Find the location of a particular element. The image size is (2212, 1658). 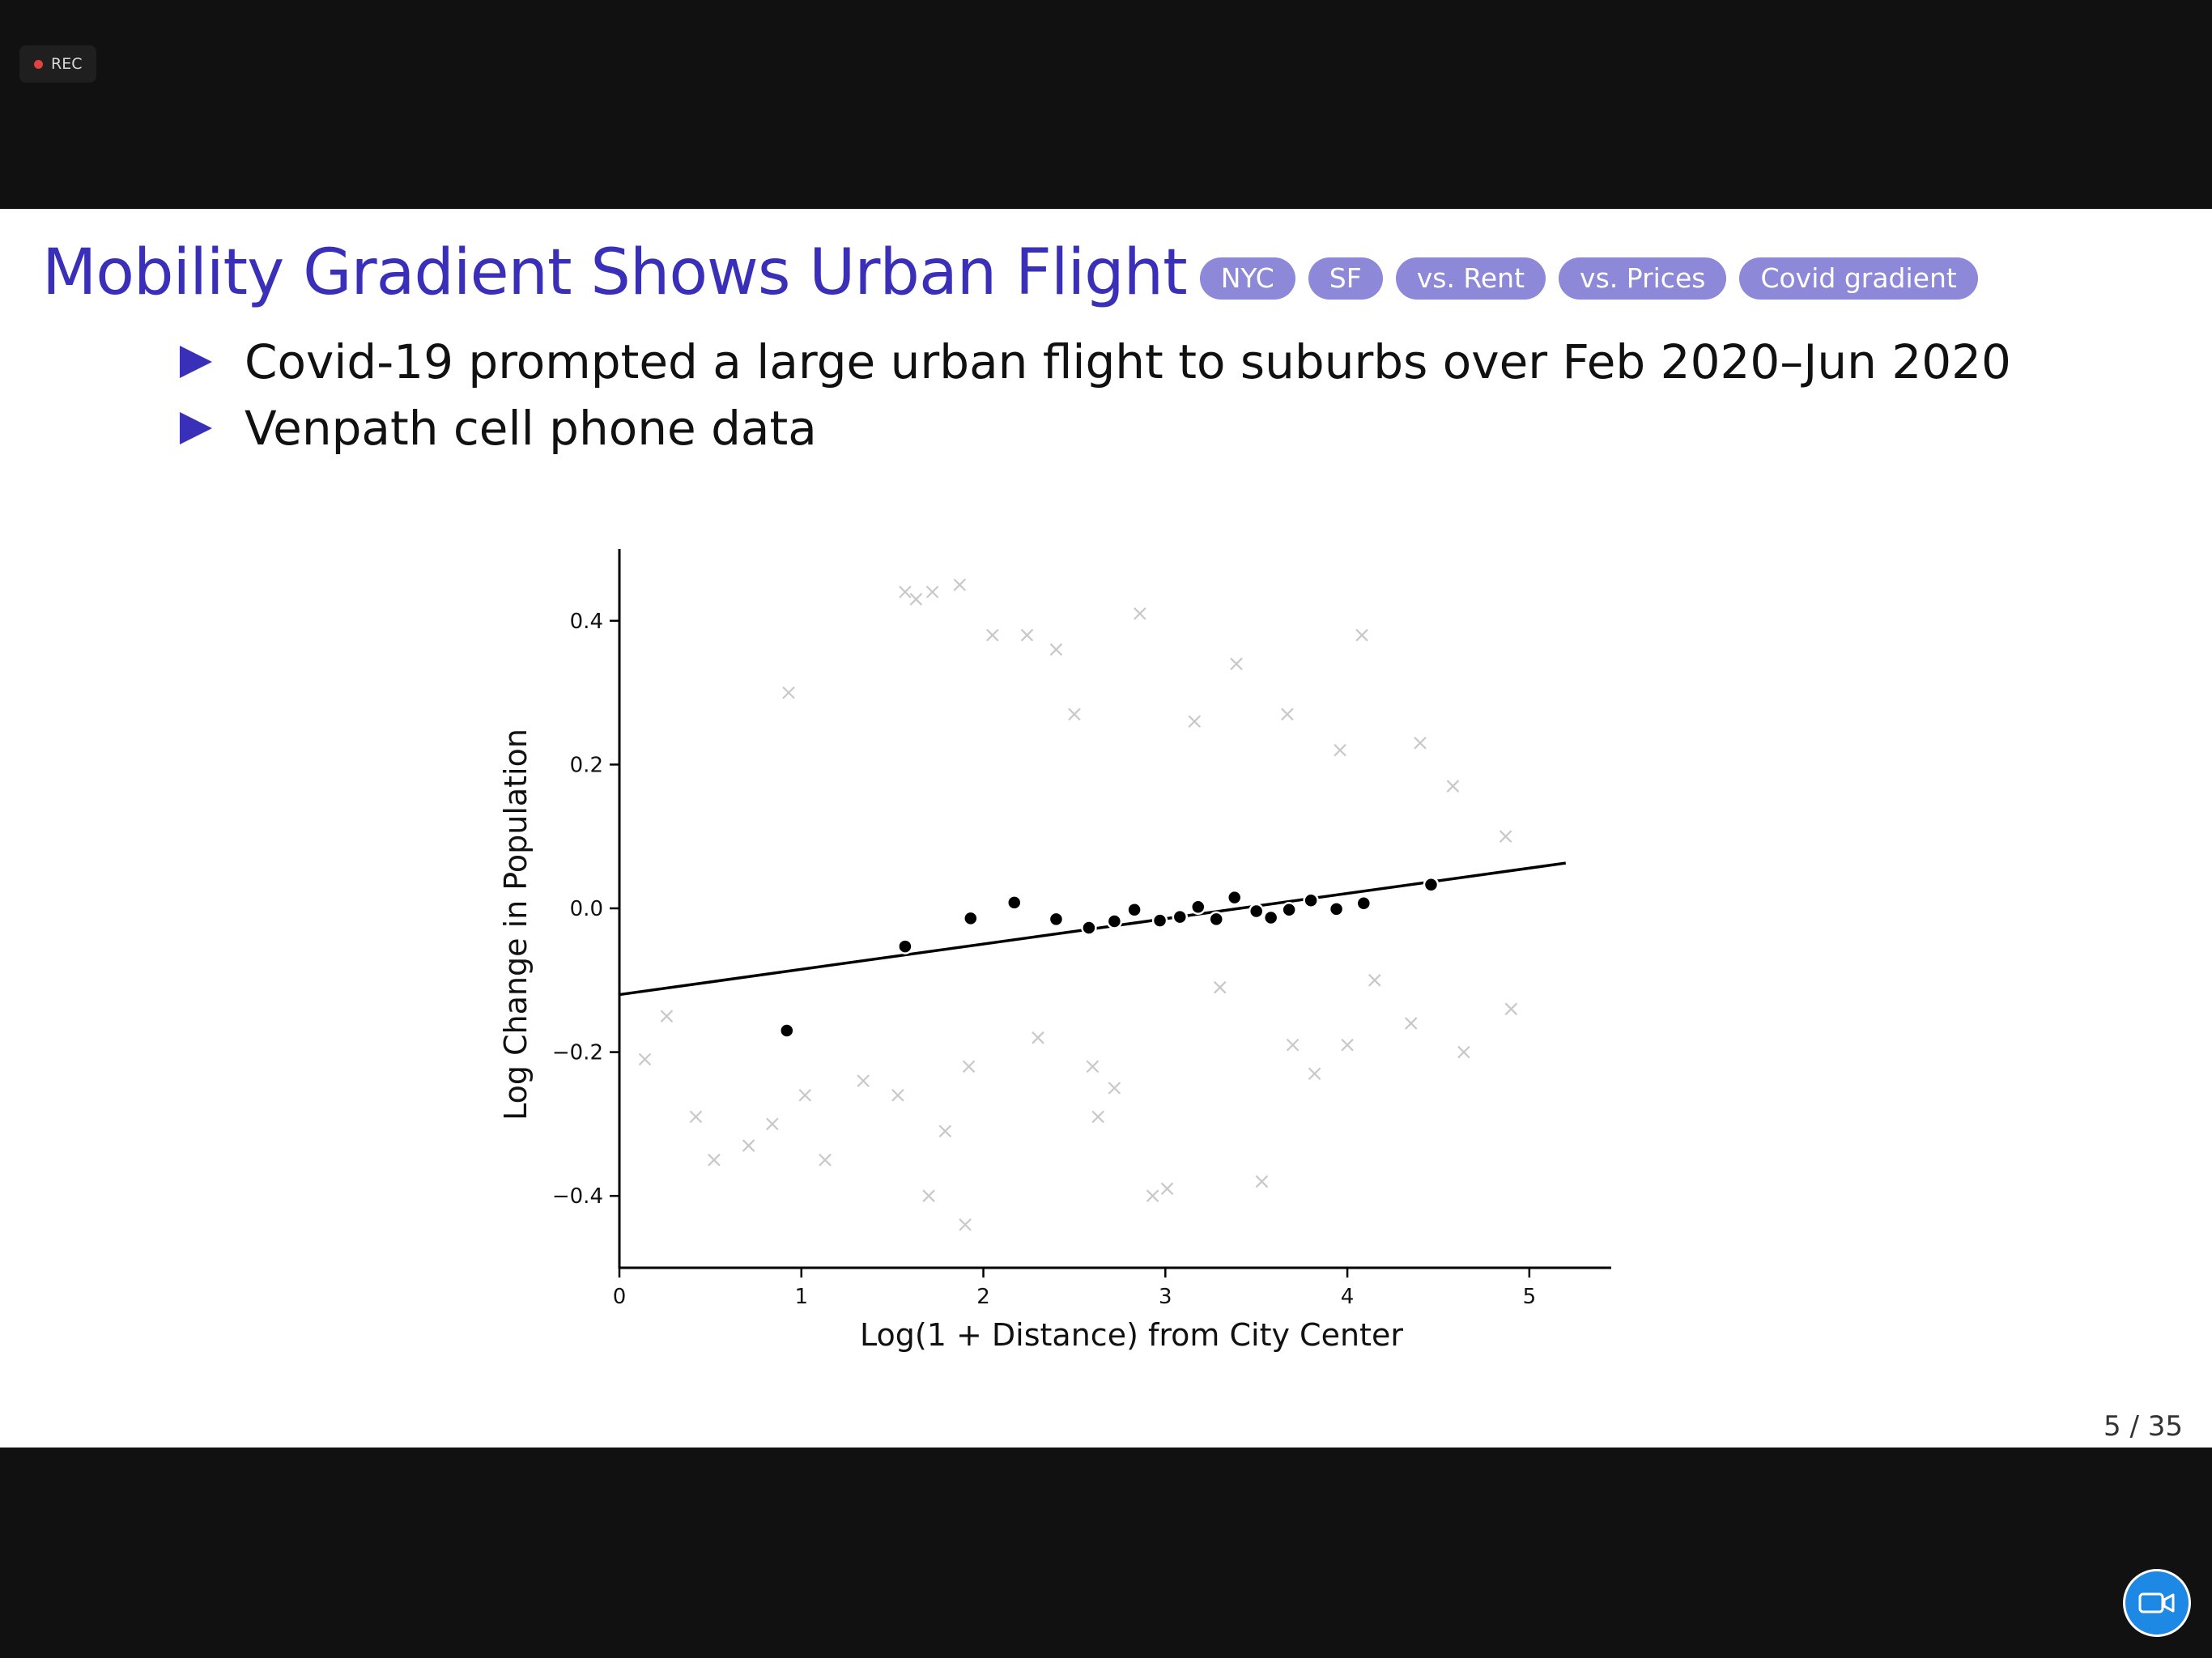

x-axis-label: Log(1 + Distance) from City Center is located at coordinates (1131, 1335).